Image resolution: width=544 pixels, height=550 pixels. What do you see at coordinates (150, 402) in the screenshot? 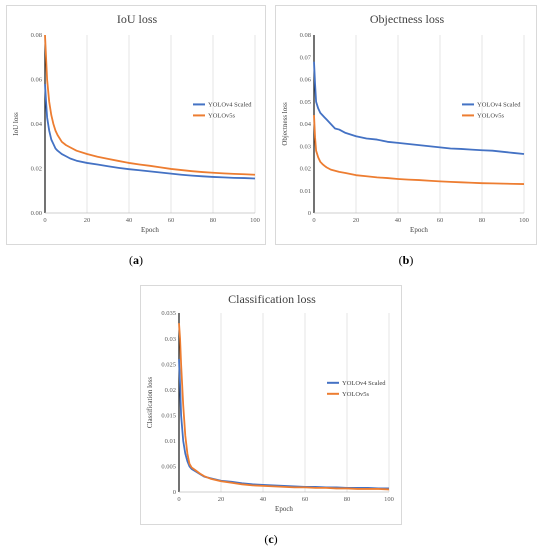
I see `y-axis-label: Classification loss` at bounding box center [150, 402].